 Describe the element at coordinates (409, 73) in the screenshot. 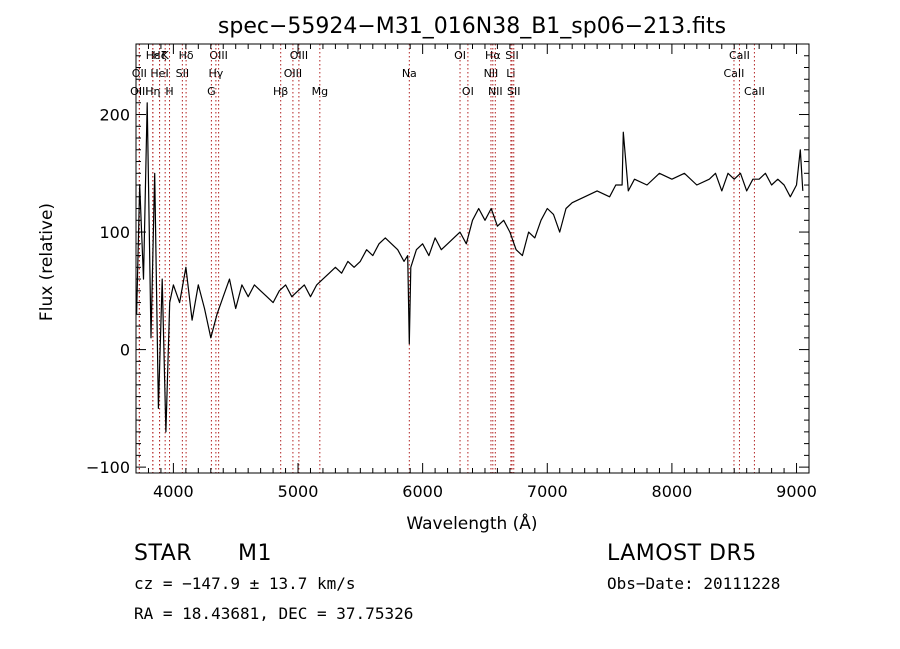

I see `line-label-17: Na` at that location.